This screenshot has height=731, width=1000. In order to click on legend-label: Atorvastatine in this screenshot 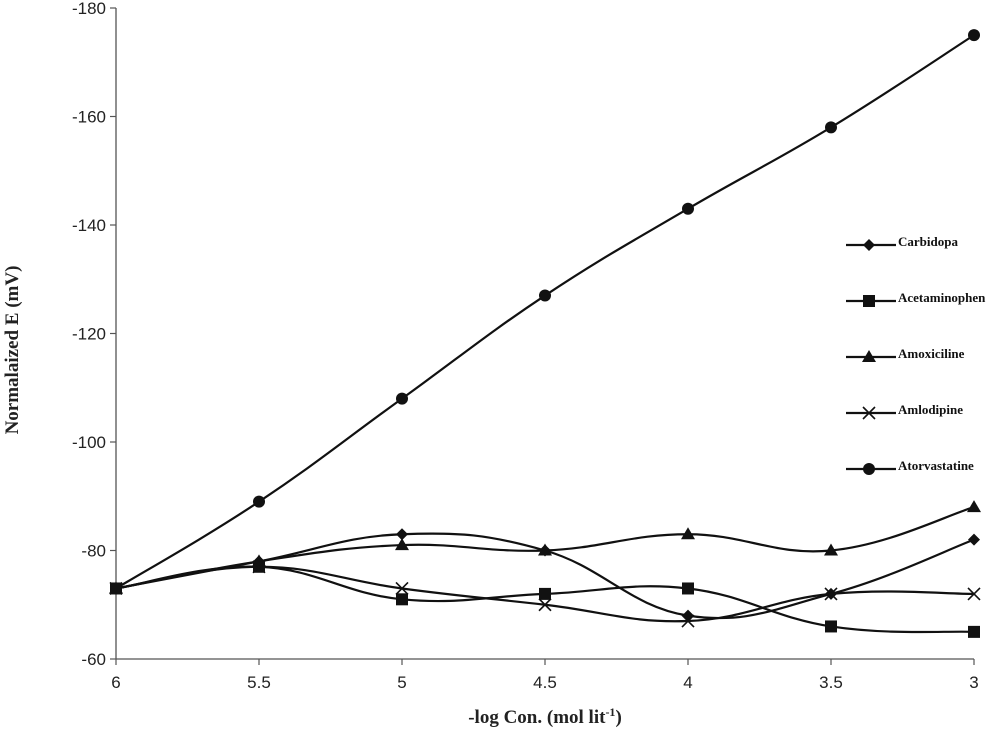, I will do `click(936, 465)`.